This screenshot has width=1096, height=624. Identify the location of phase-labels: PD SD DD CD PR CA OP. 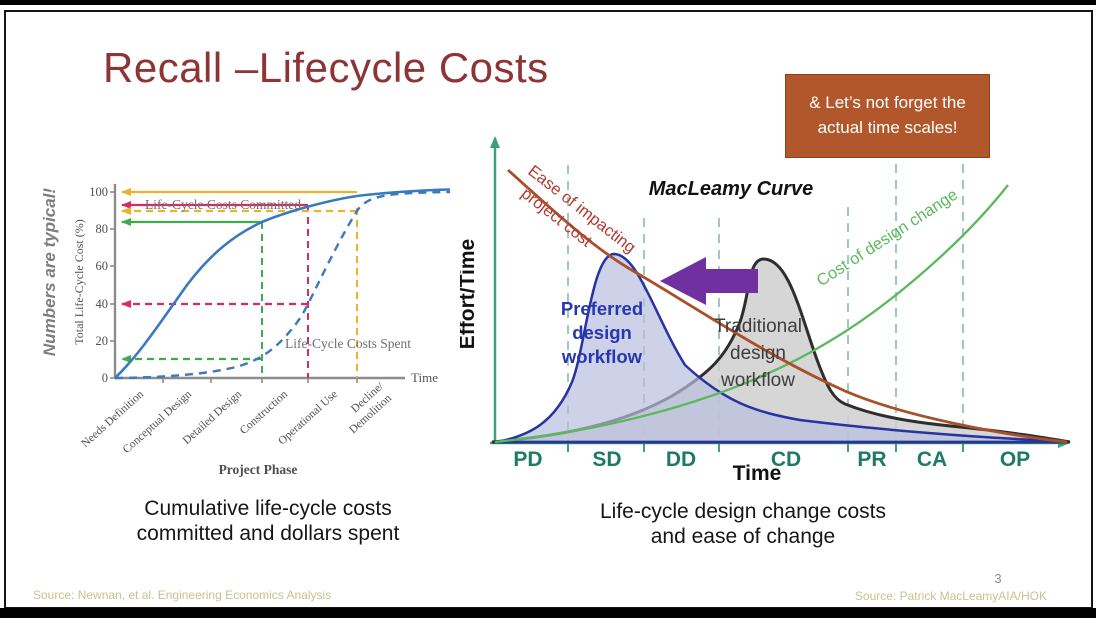
(771, 459).